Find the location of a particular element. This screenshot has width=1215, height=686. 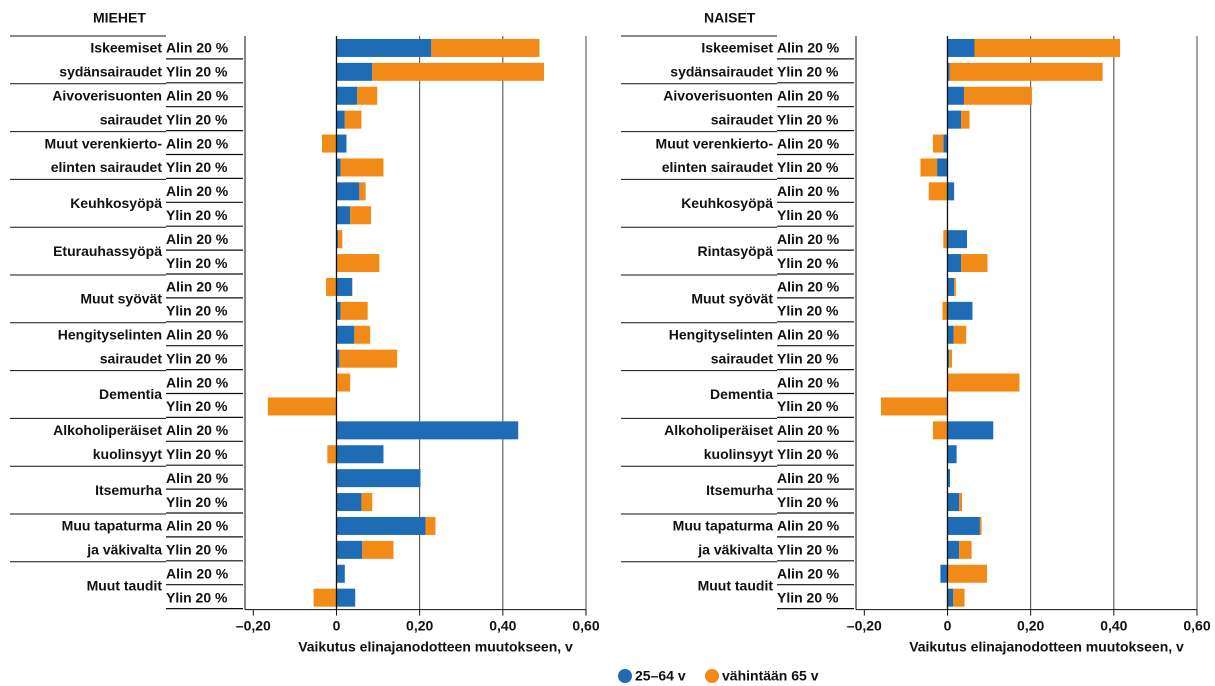

x-tick-label: 0,20 is located at coordinates (419, 626).